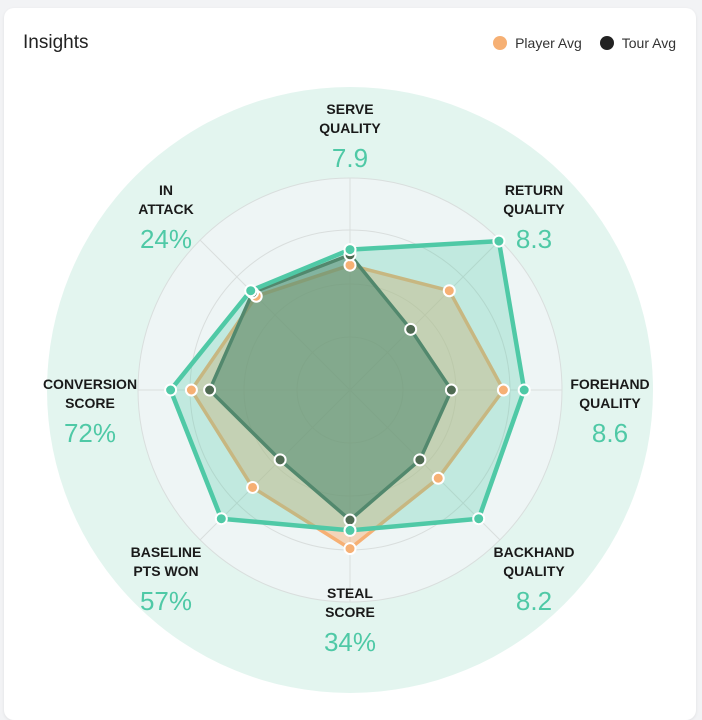  I want to click on axis-value-6: 57%, so click(166, 601).